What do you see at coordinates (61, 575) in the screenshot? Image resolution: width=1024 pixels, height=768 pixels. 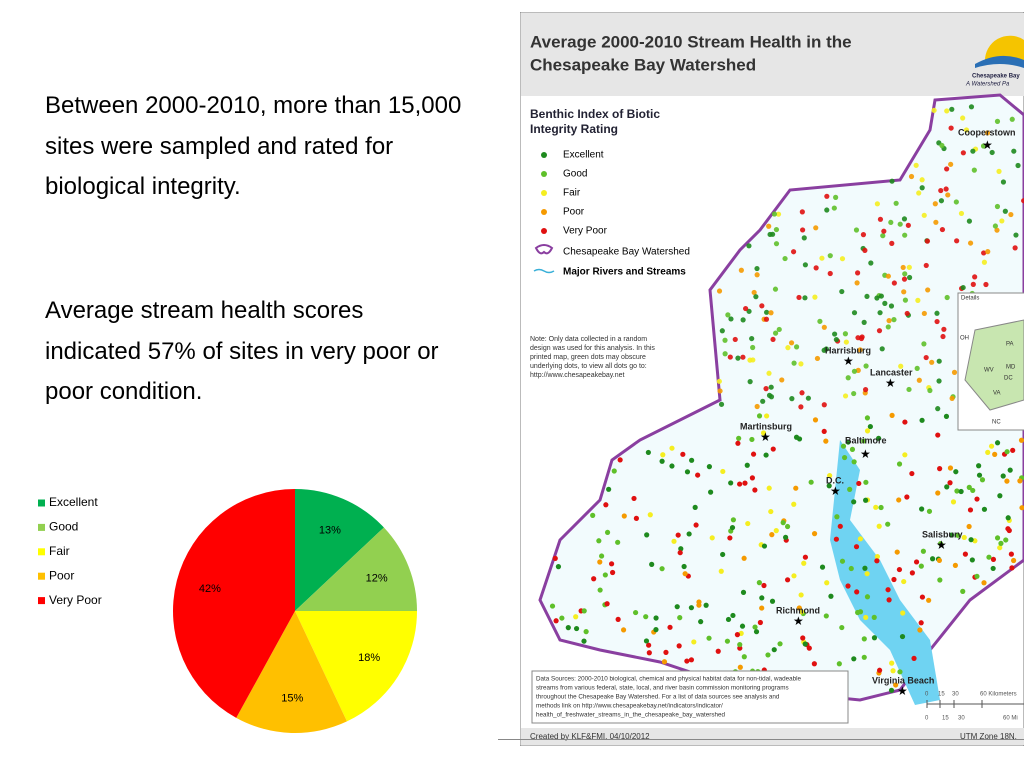 I see `legend-label: Poor` at bounding box center [61, 575].